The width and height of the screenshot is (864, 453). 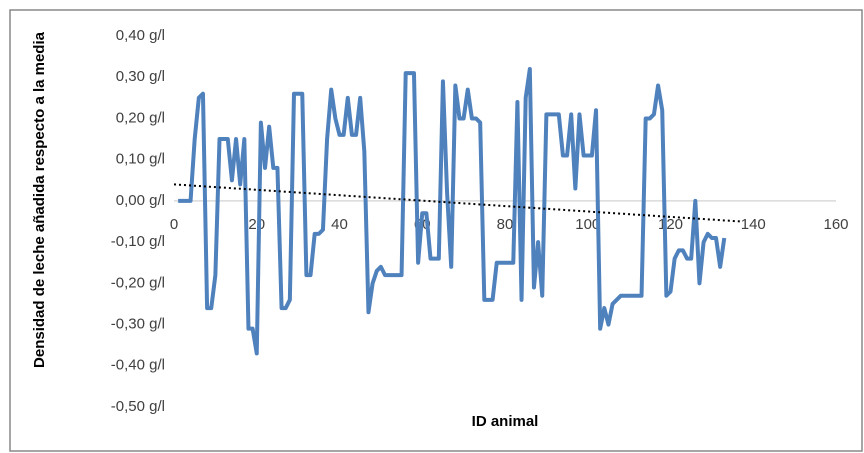 I want to click on y-tick-label: -0,30 g/l, so click(x=138, y=324).